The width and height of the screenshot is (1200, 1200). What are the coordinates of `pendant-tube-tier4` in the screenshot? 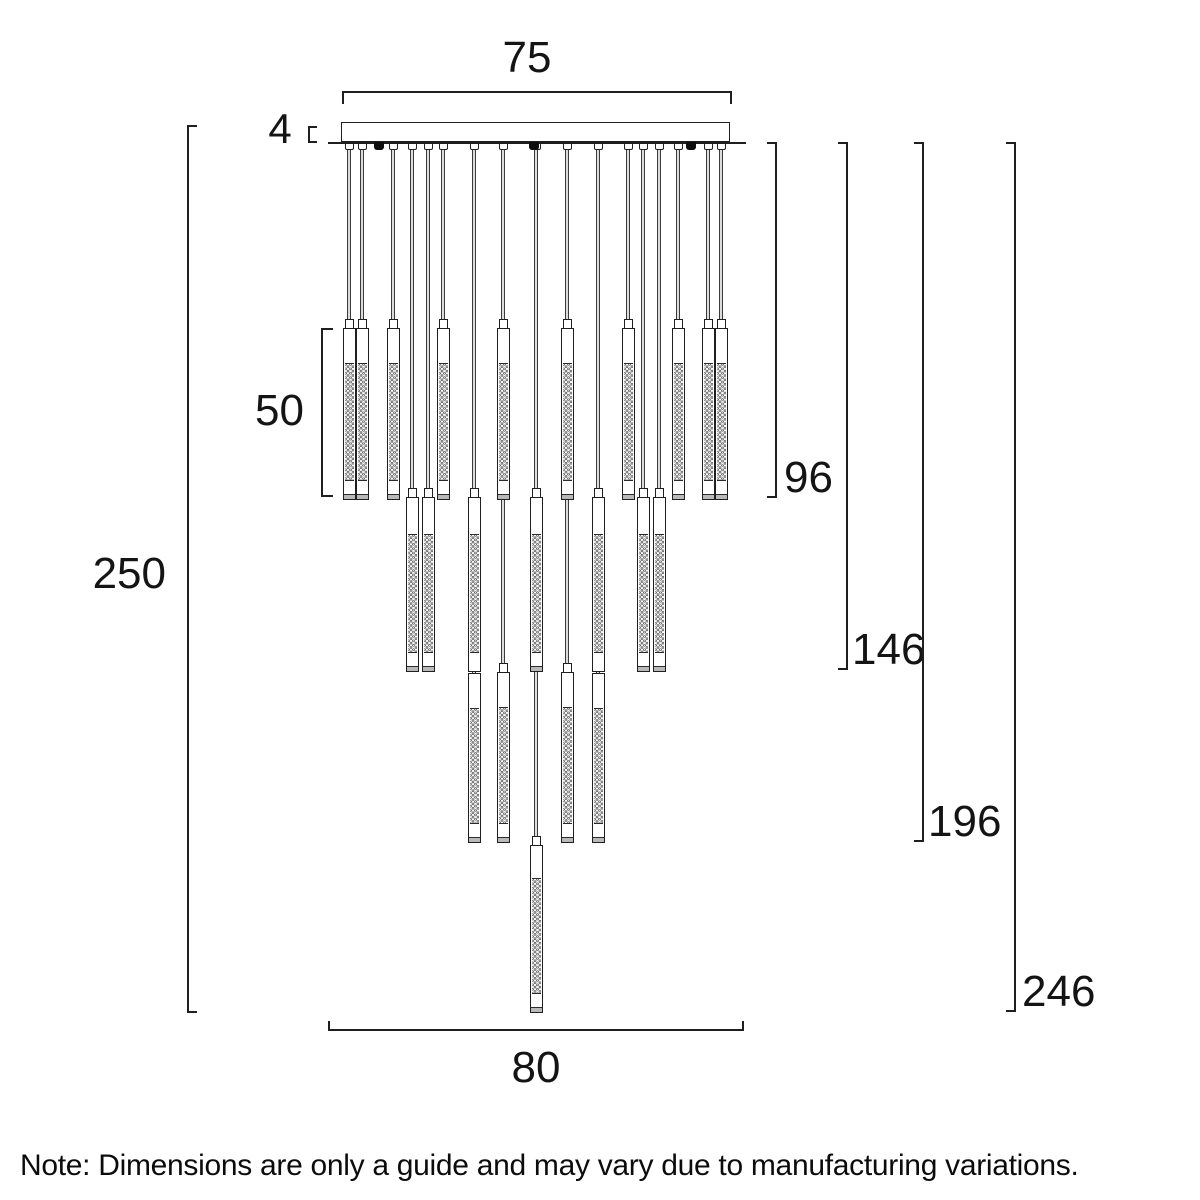 It's located at (536, 929).